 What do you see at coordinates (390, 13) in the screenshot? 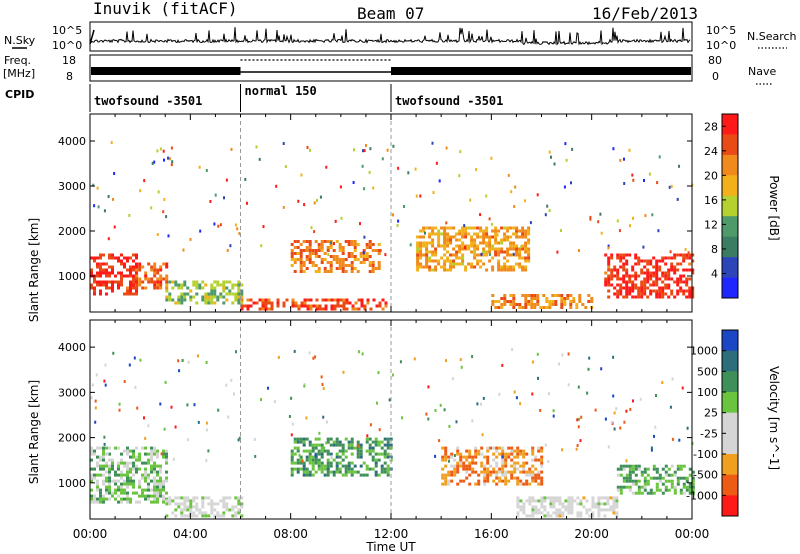
I see `beam-title: Beam 07` at bounding box center [390, 13].